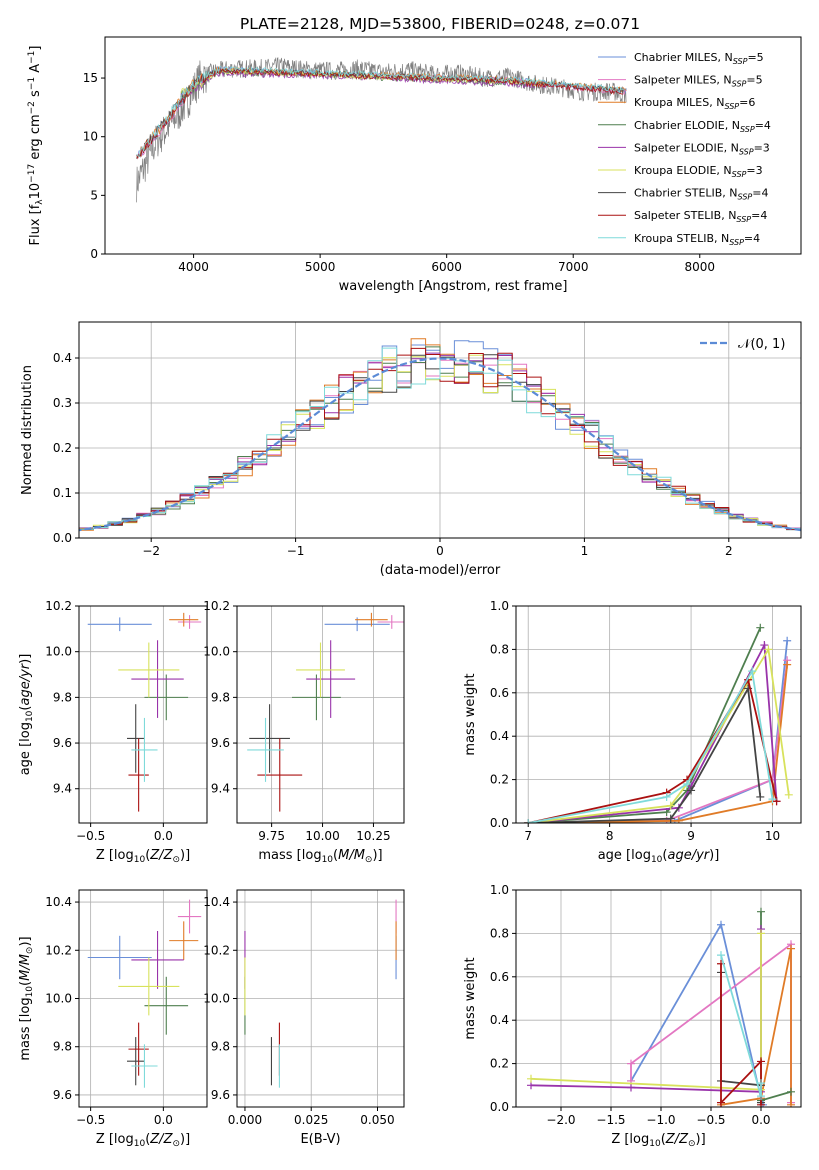 The image size is (819, 1170). I want to click on legend-entry: Kroupa ELODIE, NSSP=3, so click(698, 171).